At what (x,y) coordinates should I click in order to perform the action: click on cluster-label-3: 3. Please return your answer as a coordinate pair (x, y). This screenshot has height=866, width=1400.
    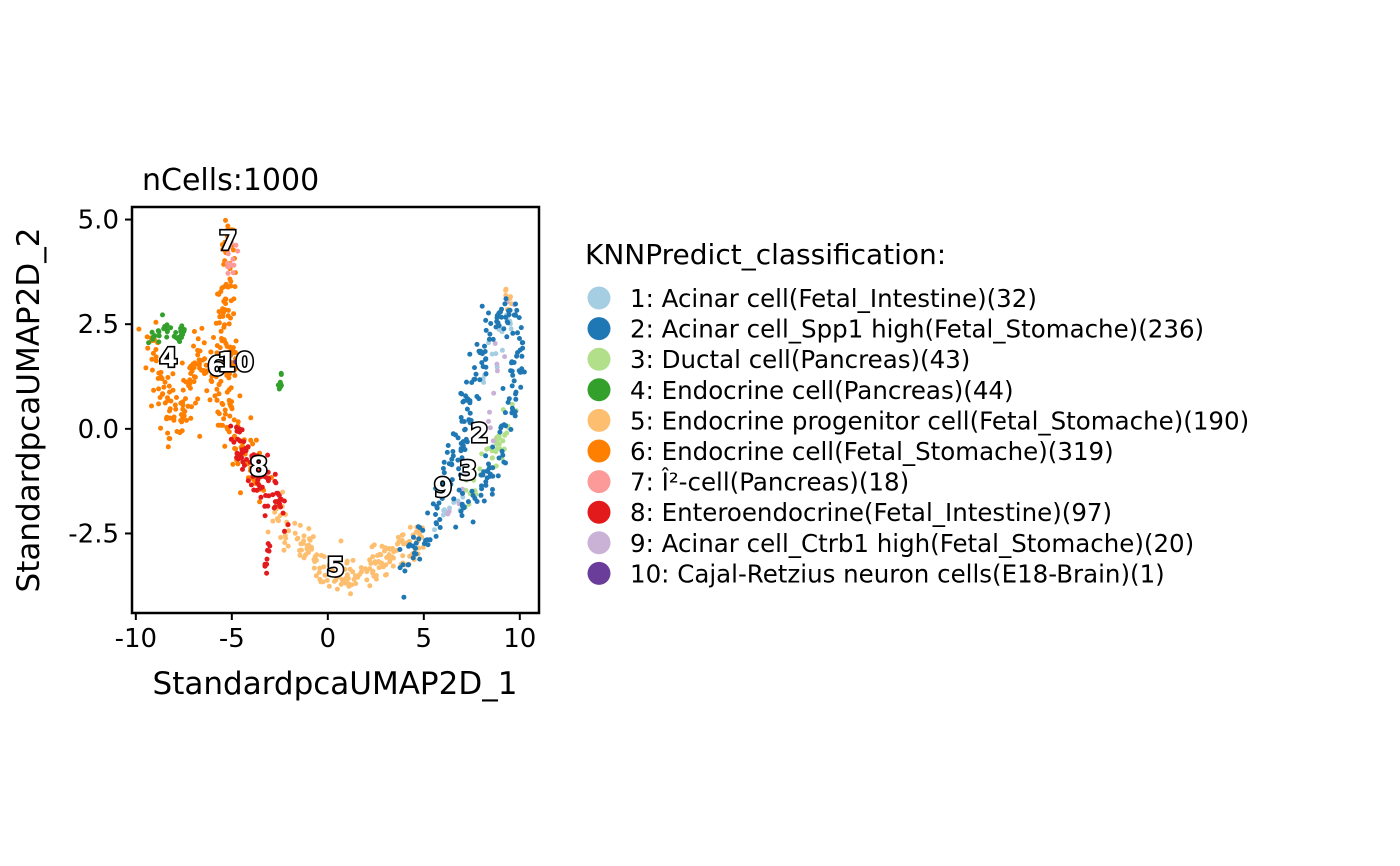
    Looking at the image, I should click on (468, 472).